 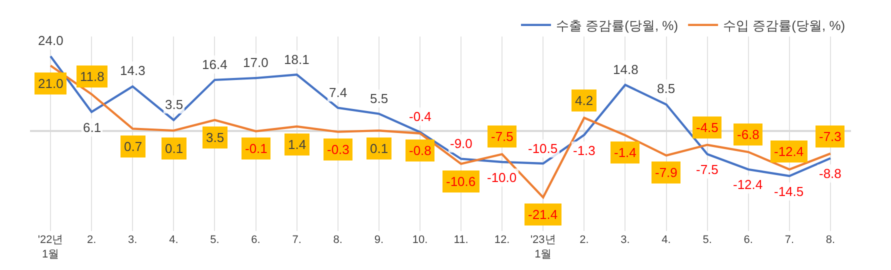 What do you see at coordinates (338, 92) in the screenshot?
I see `data-label: 7.4` at bounding box center [338, 92].